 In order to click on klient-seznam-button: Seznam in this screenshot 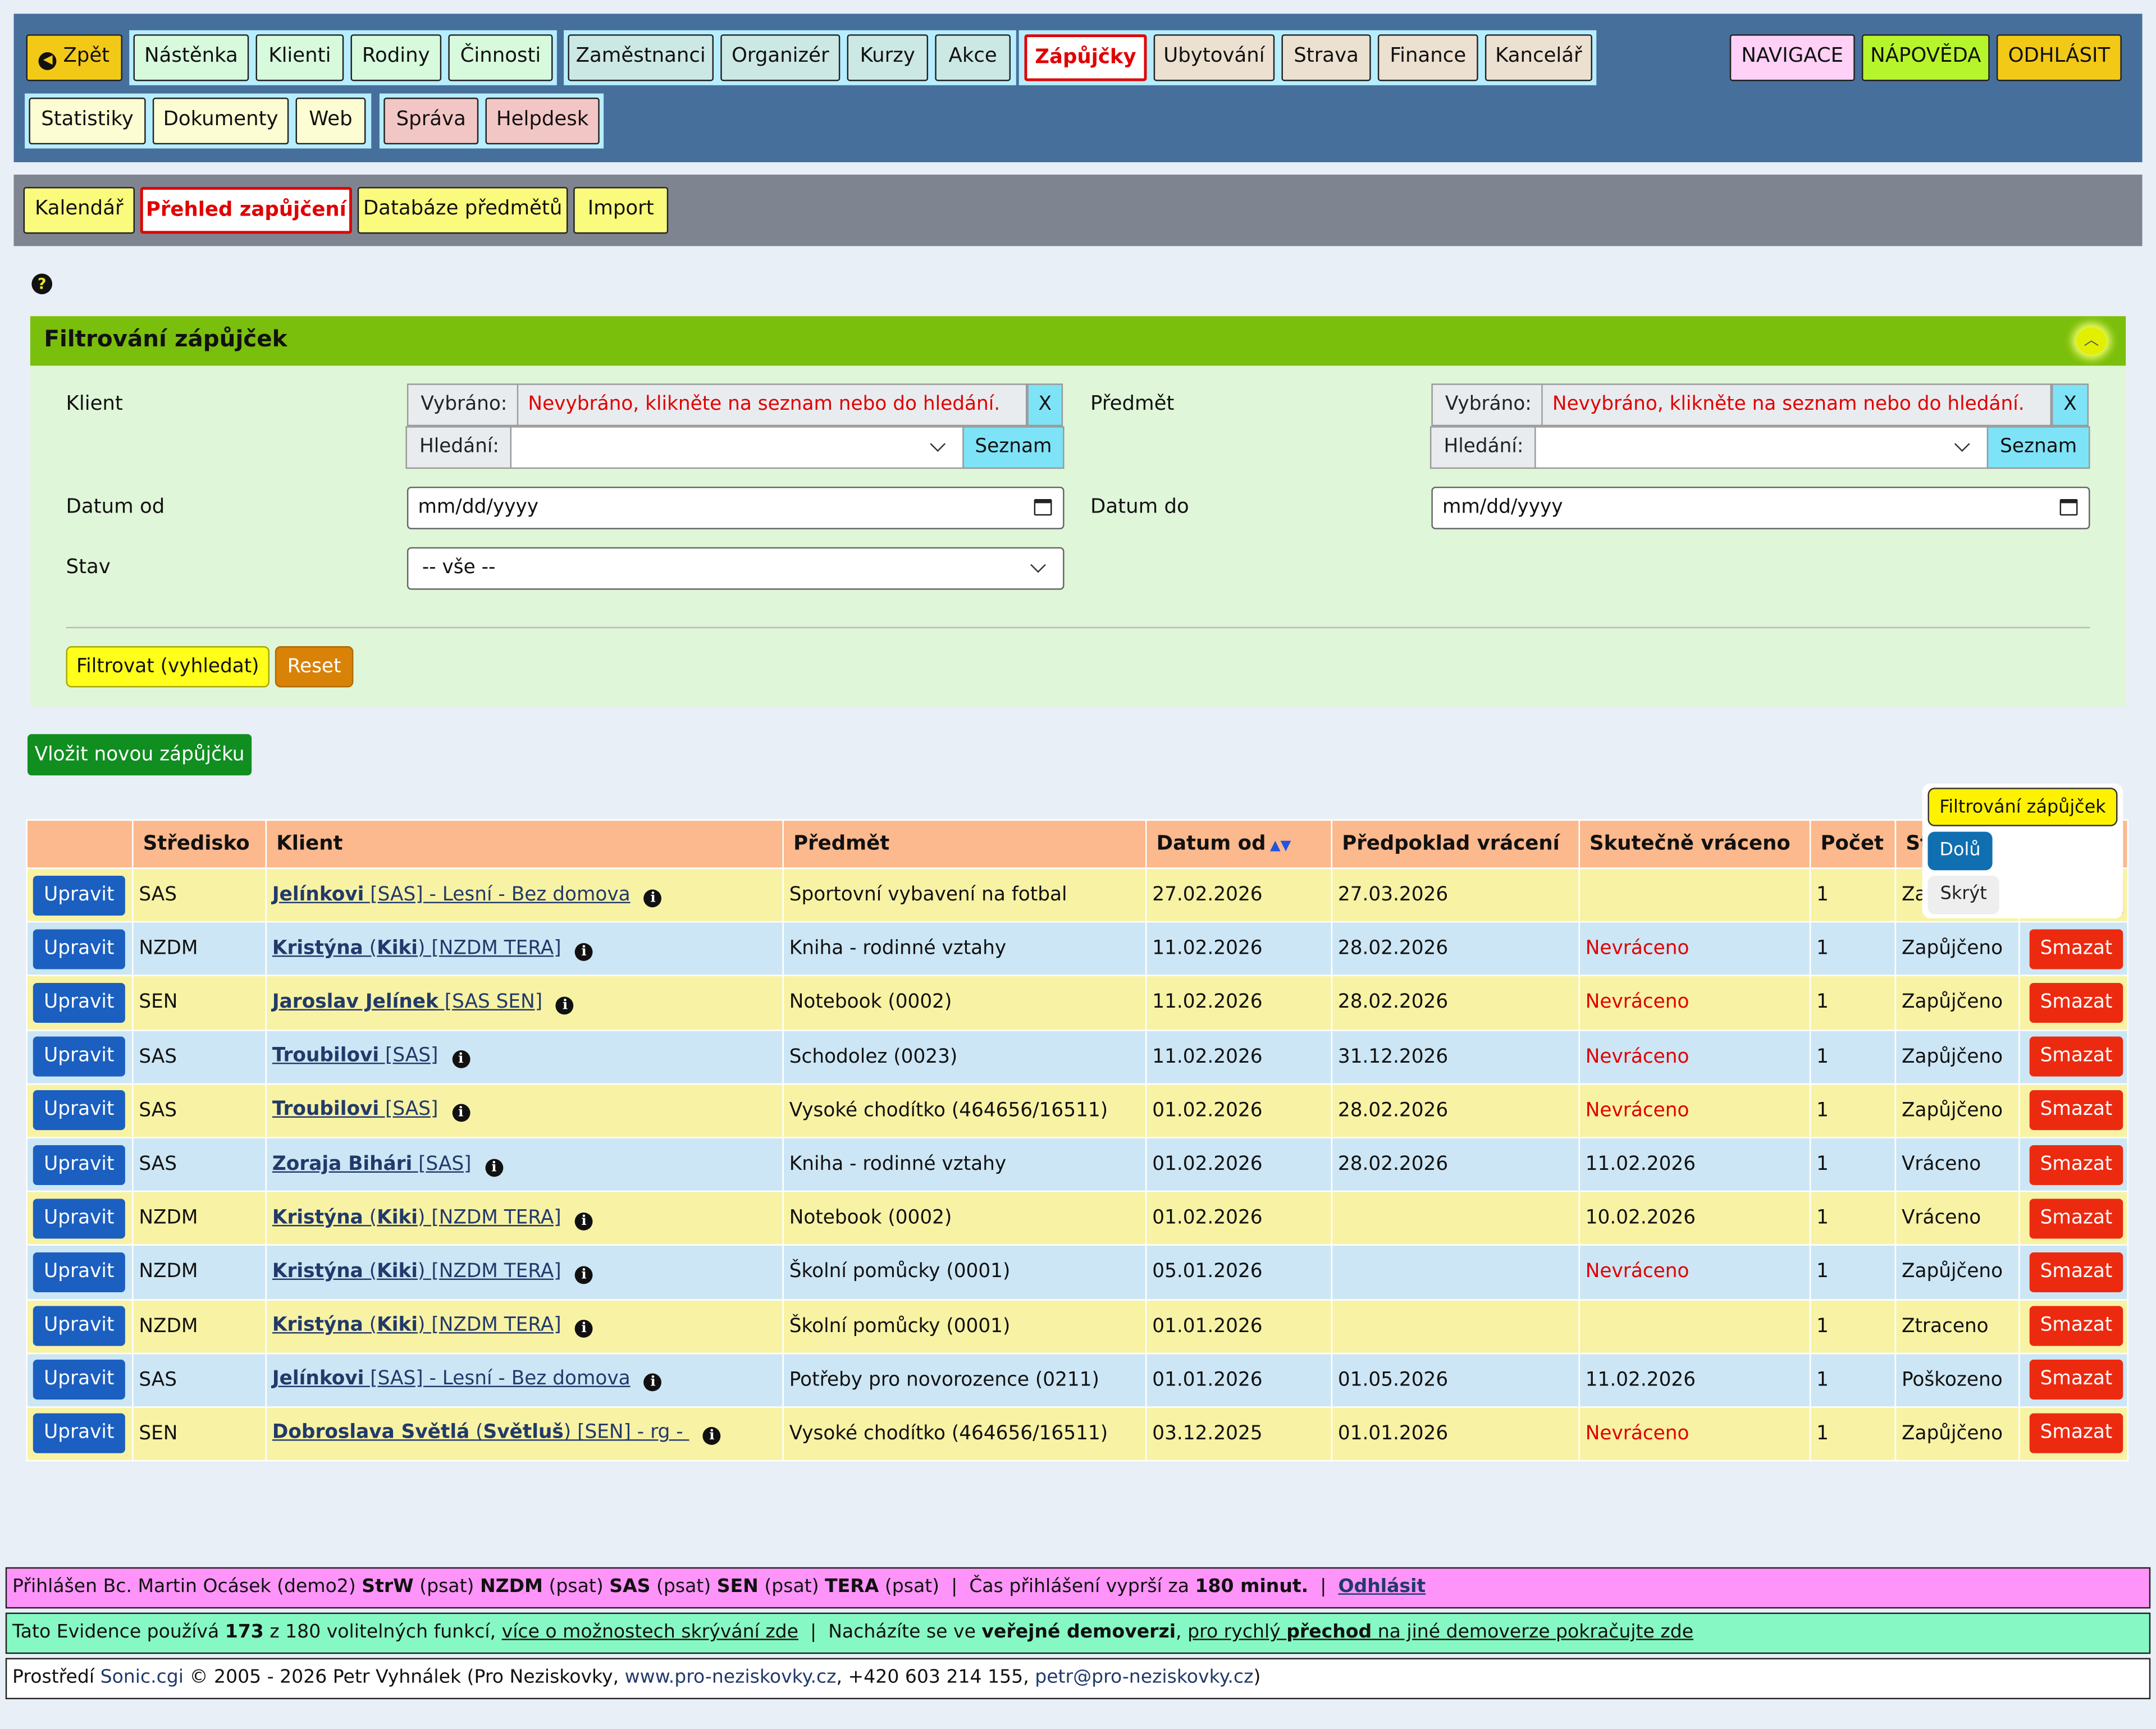, I will do `click(1013, 447)`.